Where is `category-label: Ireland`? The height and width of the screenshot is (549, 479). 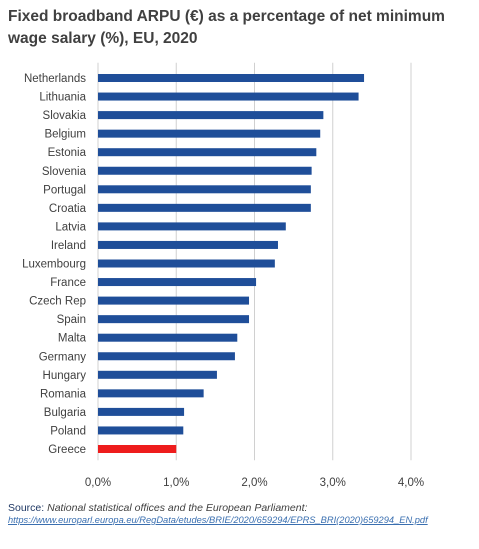 category-label: Ireland is located at coordinates (68, 246).